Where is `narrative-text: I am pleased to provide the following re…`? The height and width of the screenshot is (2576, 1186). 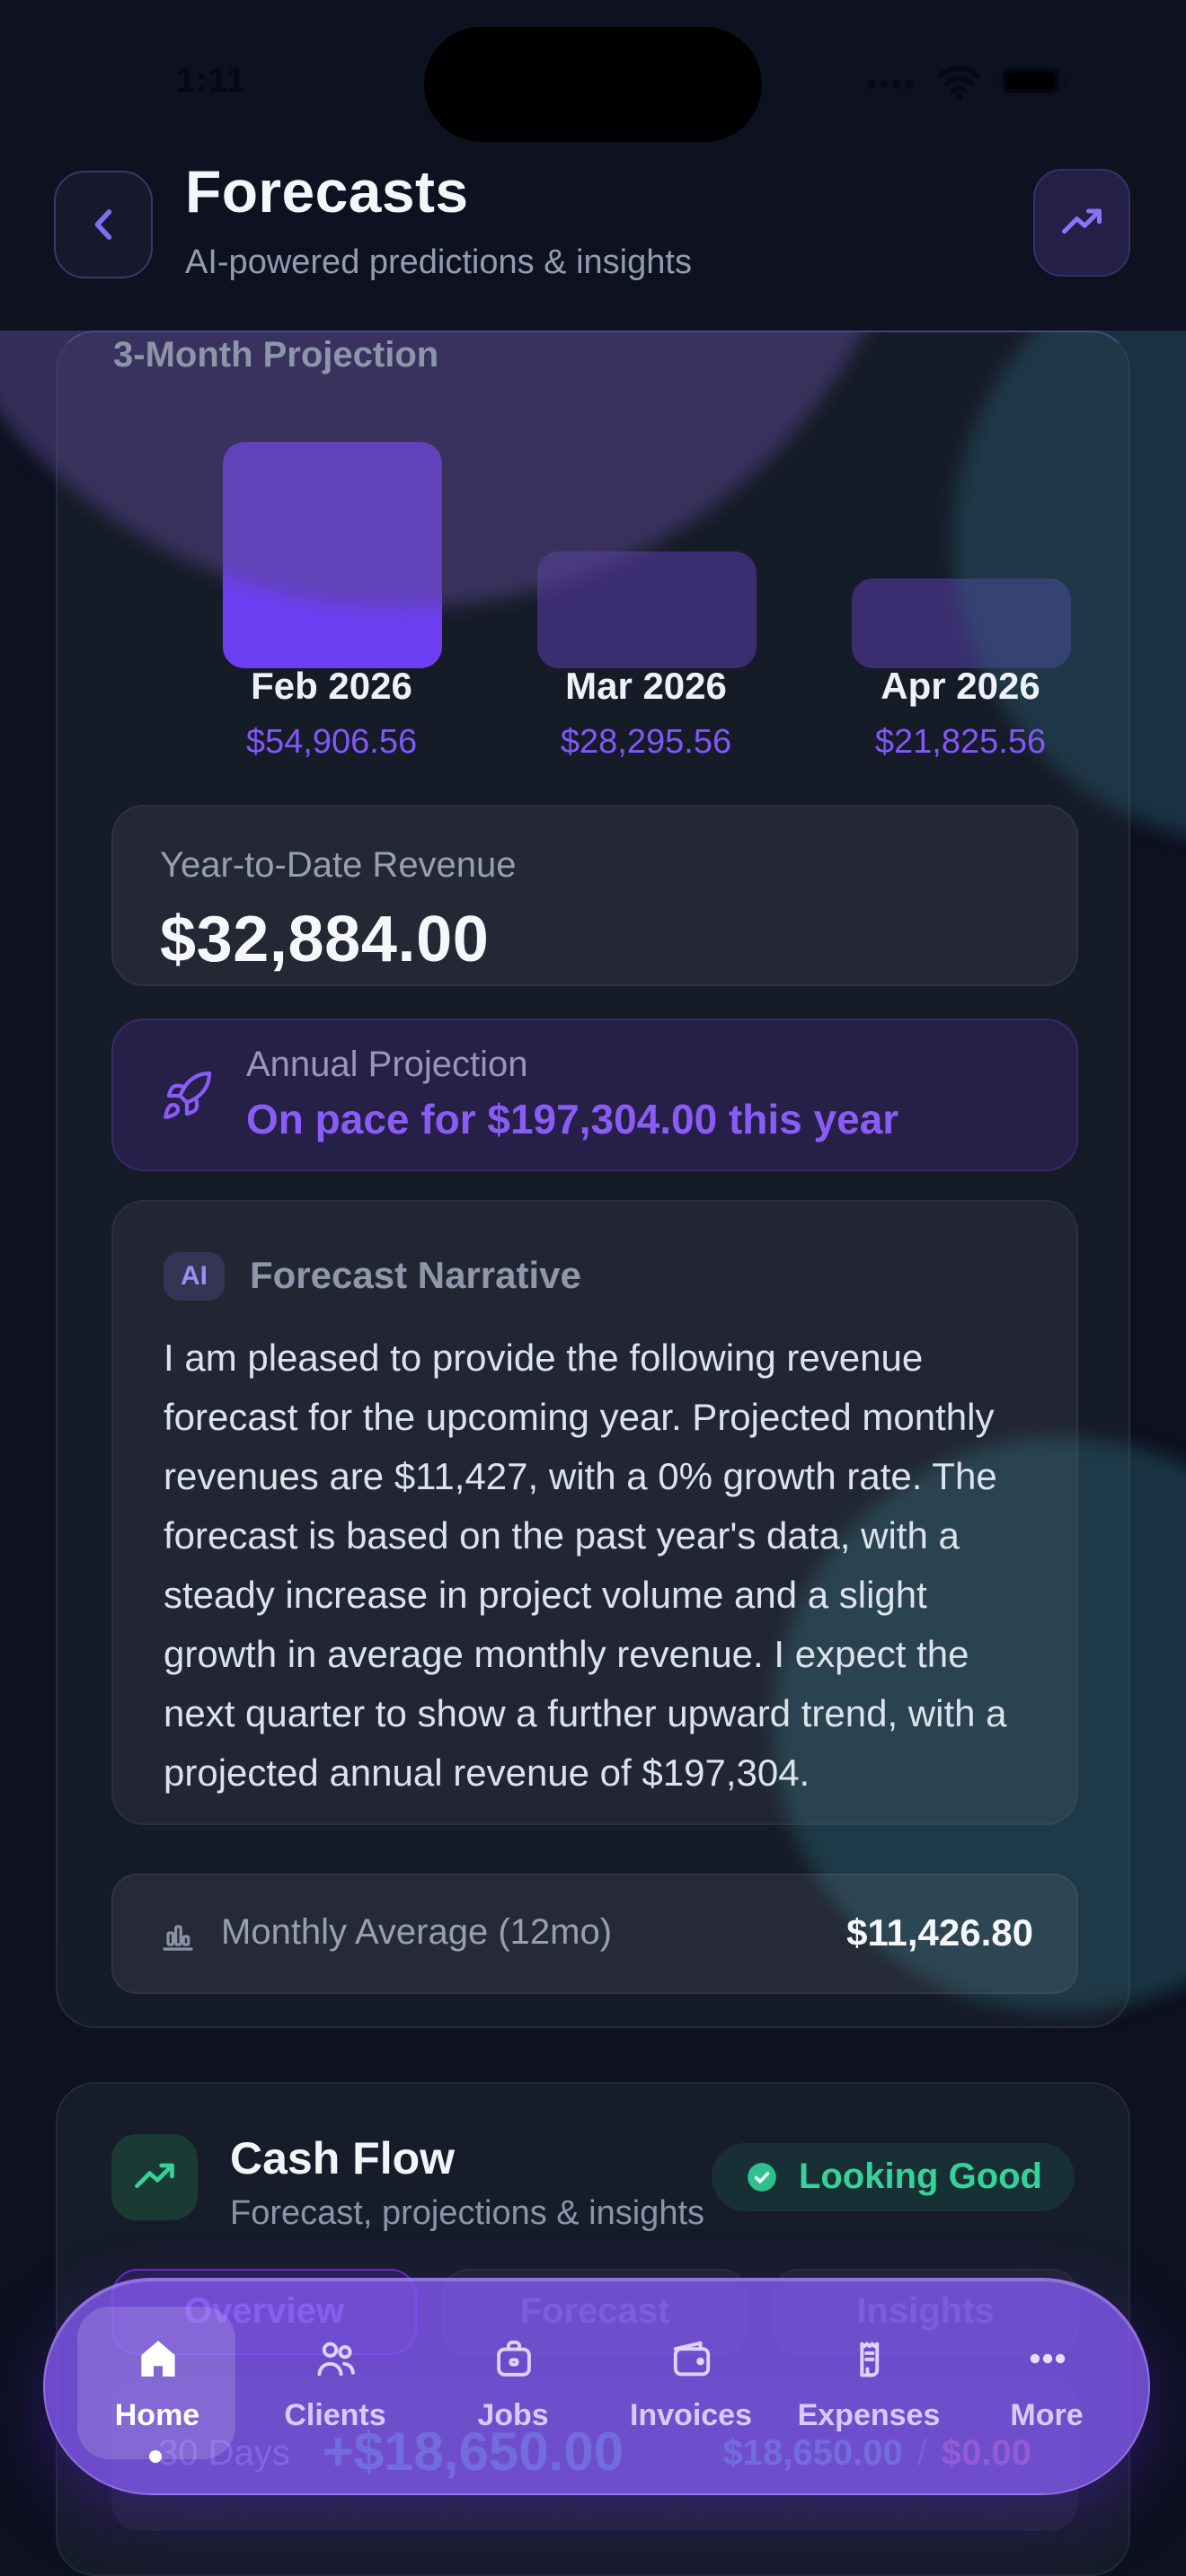 narrative-text: I am pleased to provide the following re… is located at coordinates (585, 1566).